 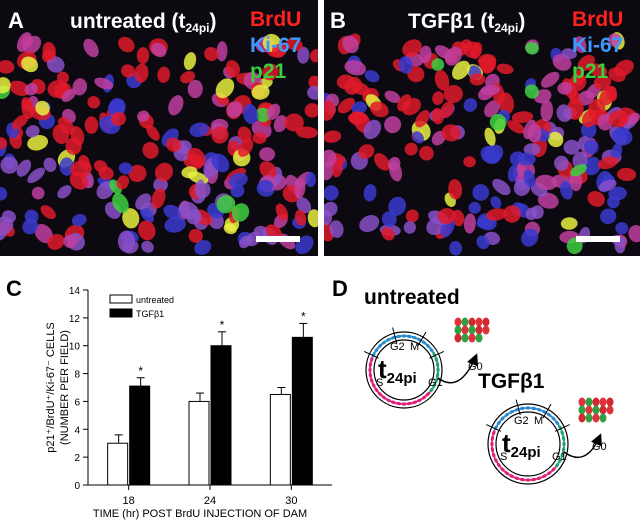 I want to click on stain: p21, so click(x=590, y=71).